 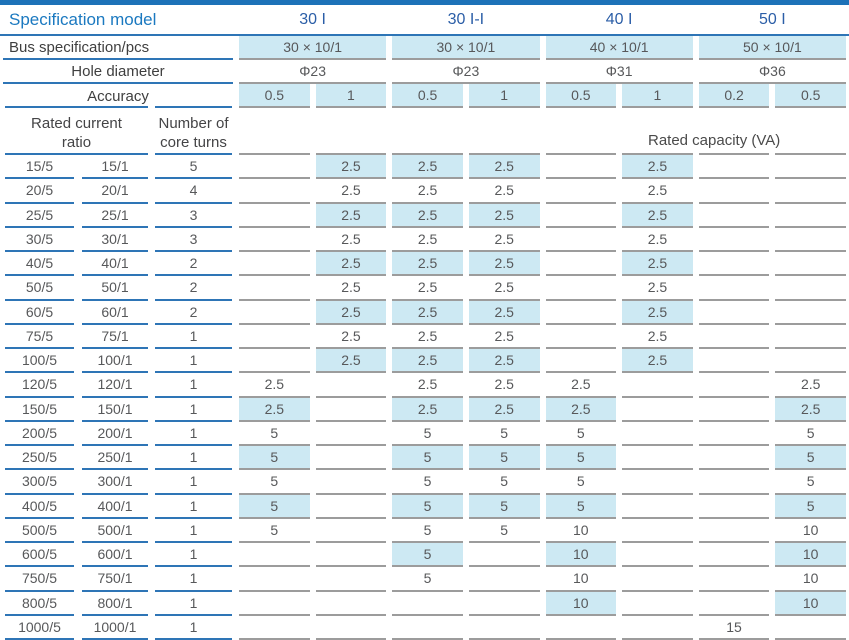 I want to click on table-row: 400/5 400/1 1 5 5 5 5 5, so click(x=424, y=506).